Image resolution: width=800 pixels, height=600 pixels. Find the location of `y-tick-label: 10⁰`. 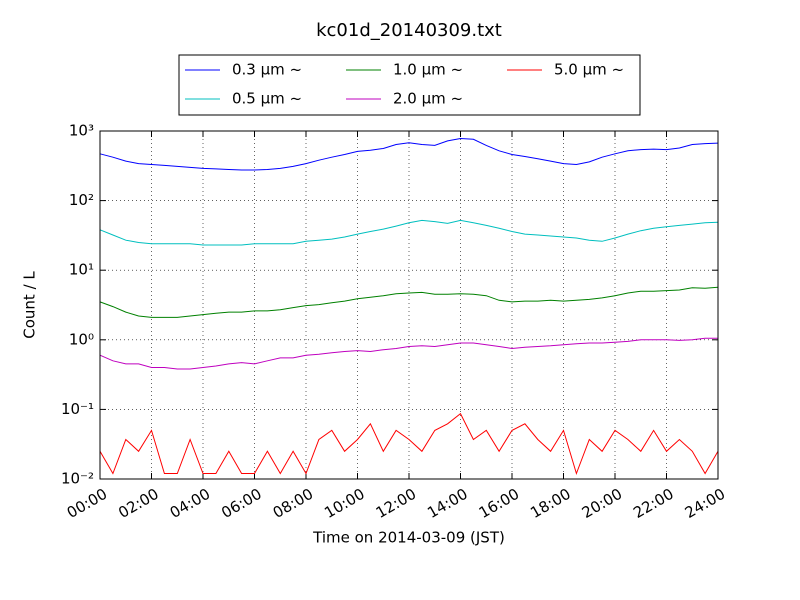

y-tick-label: 10⁰ is located at coordinates (81, 339).